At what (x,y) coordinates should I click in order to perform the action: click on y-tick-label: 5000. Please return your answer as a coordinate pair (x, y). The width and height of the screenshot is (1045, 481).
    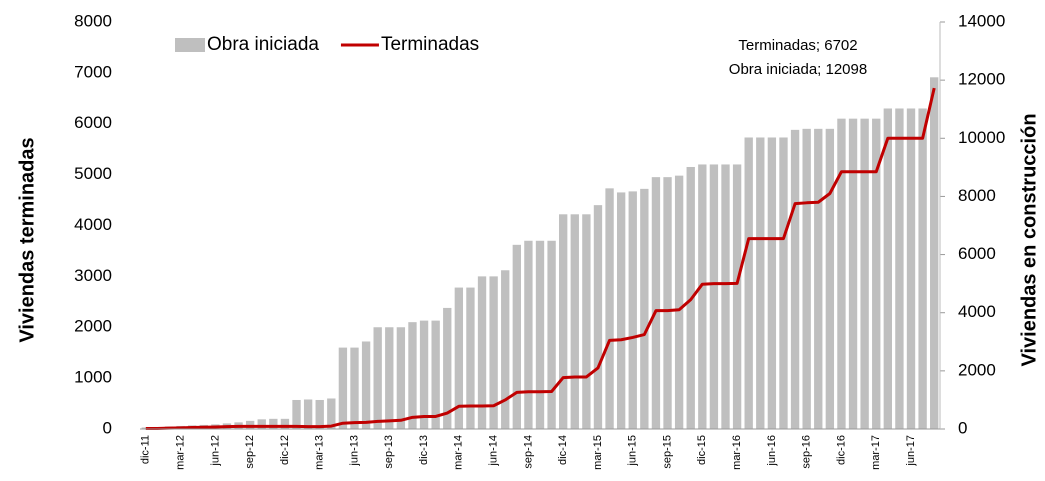
    Looking at the image, I should click on (93, 173).